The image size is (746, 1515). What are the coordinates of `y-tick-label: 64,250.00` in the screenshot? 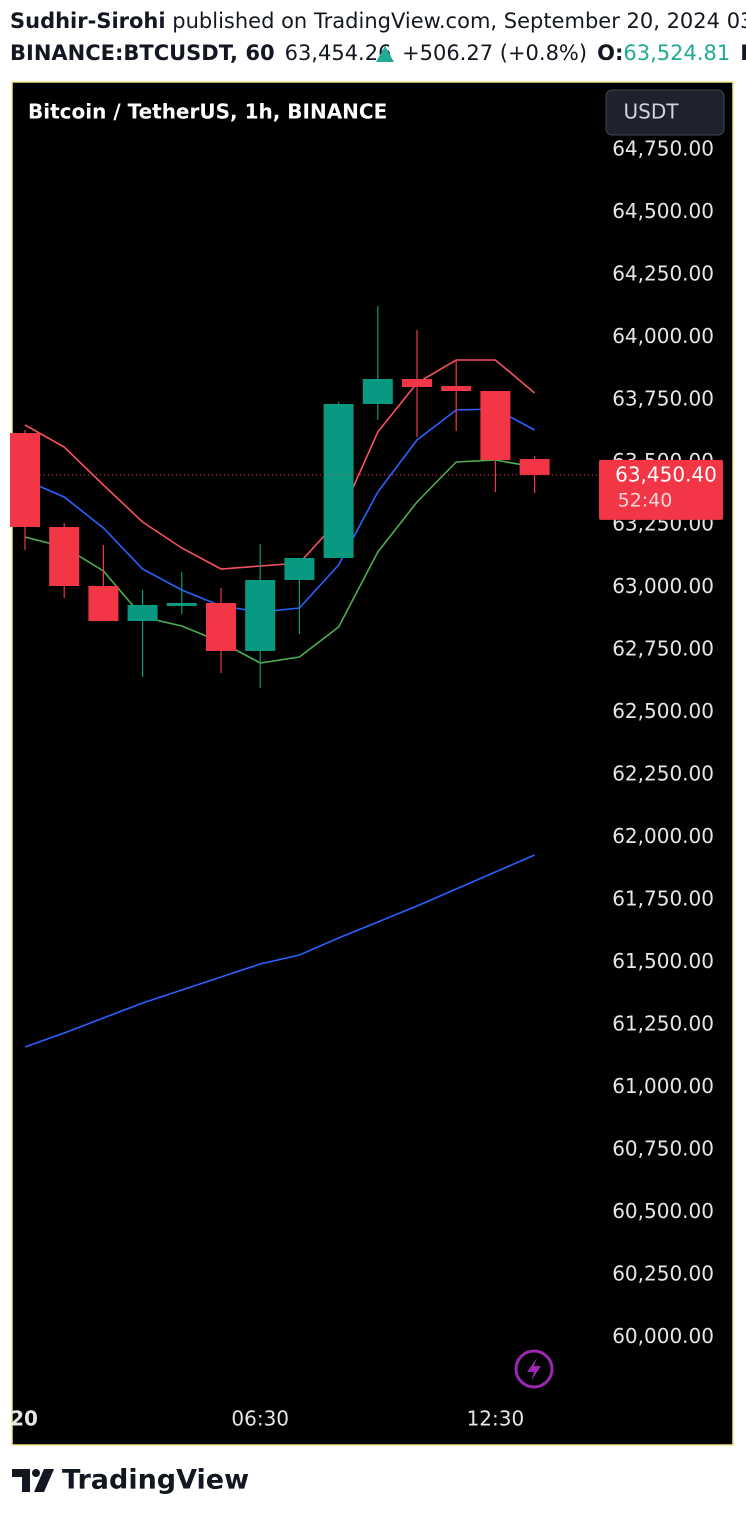 It's located at (663, 274).